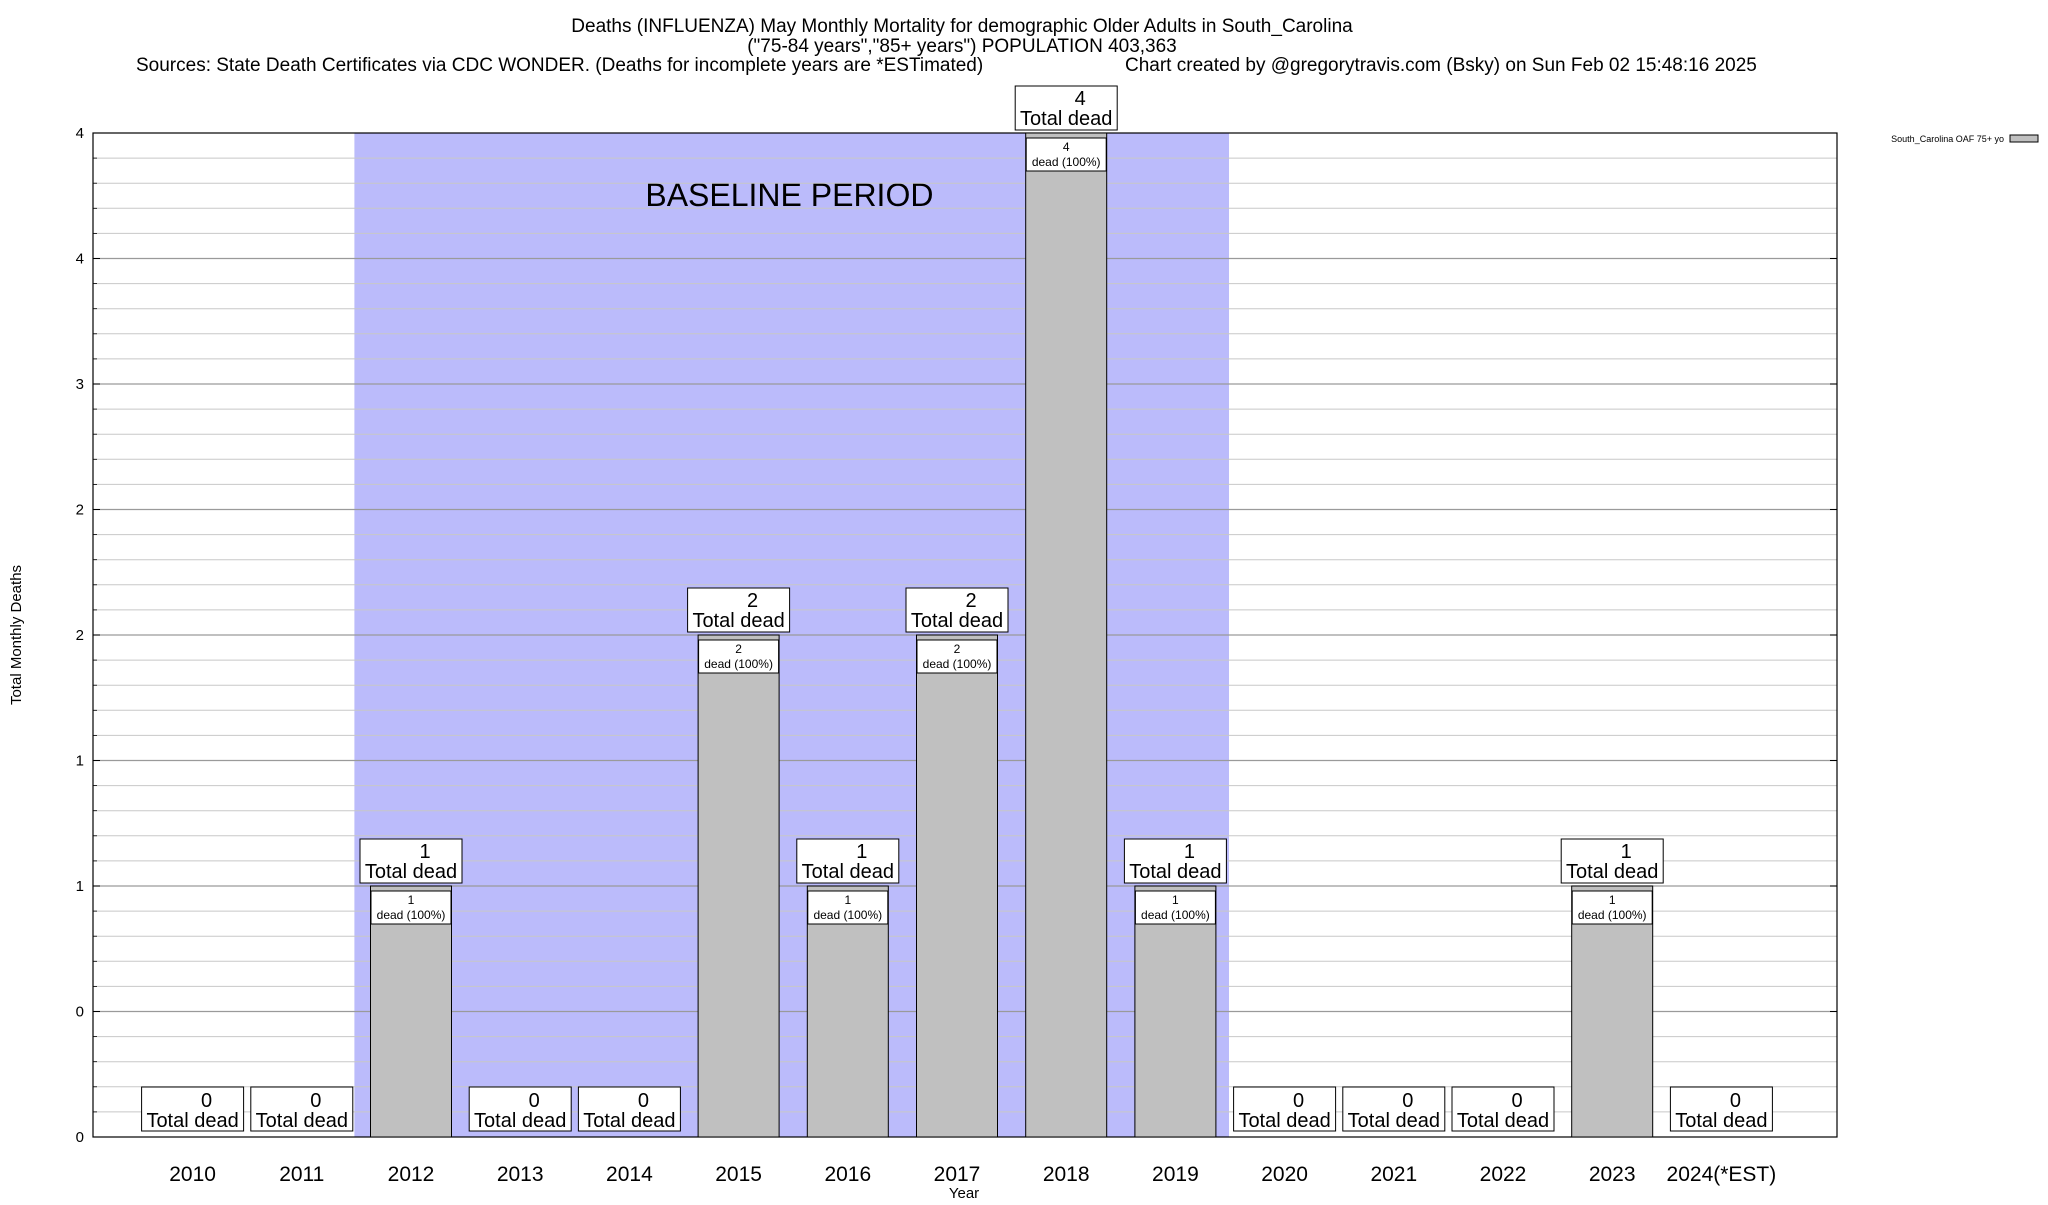 The image size is (2048, 1205). What do you see at coordinates (1175, 1174) in the screenshot?
I see `x-tick-label: 2019` at bounding box center [1175, 1174].